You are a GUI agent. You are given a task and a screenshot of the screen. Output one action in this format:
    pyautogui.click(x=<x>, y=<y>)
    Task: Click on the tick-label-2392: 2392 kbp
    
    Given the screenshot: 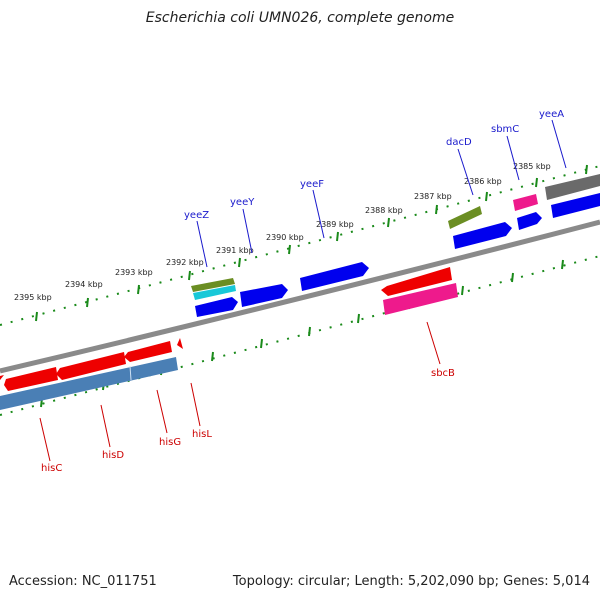 What is the action you would take?
    pyautogui.click(x=185, y=262)
    